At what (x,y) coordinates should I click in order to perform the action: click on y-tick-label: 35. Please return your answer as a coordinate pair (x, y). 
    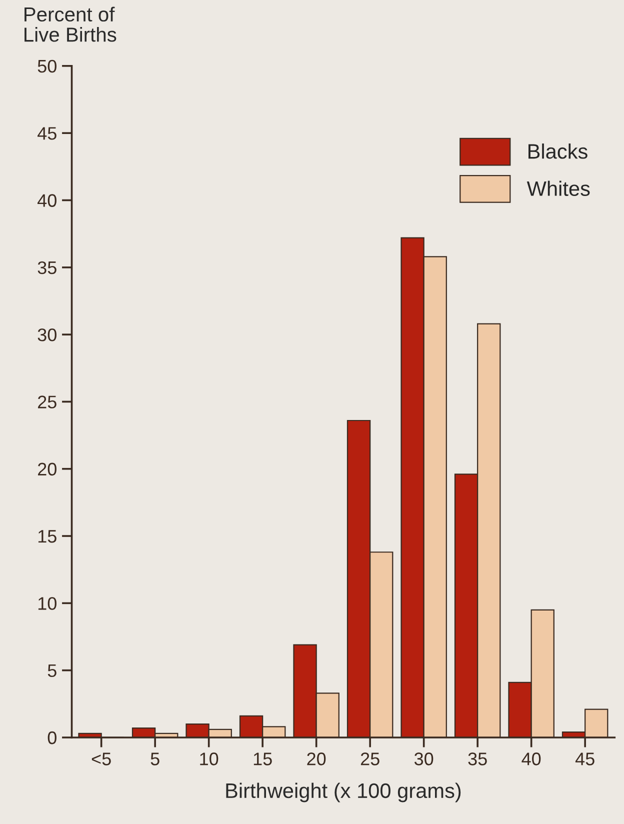
    Looking at the image, I should click on (47, 267).